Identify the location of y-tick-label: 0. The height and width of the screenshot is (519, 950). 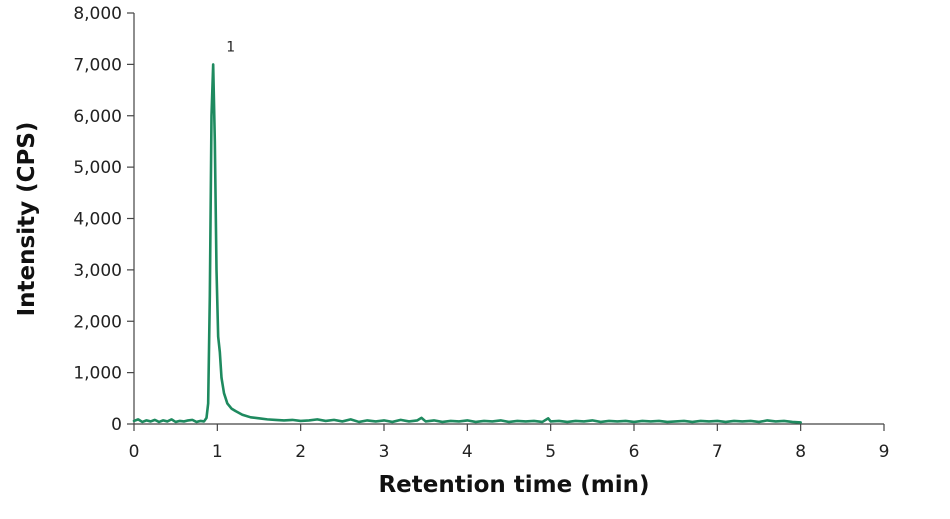
(116, 425).